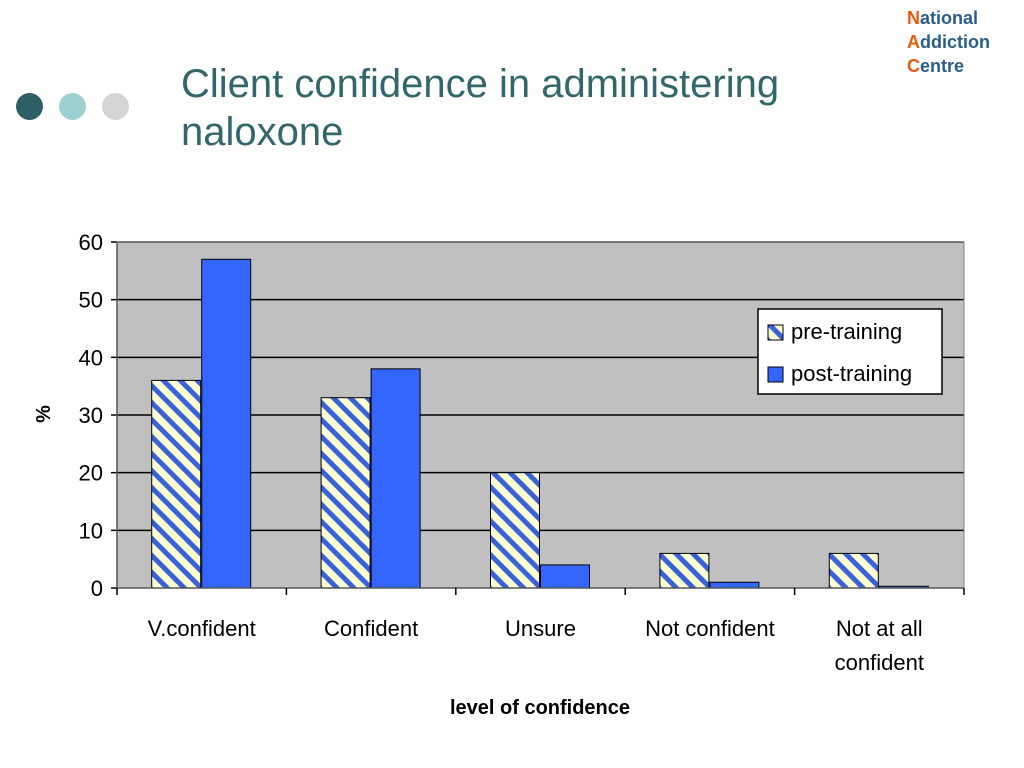 The image size is (1024, 768). Describe the element at coordinates (846, 331) in the screenshot. I see `legend-label-pre-training: pre-training` at that location.